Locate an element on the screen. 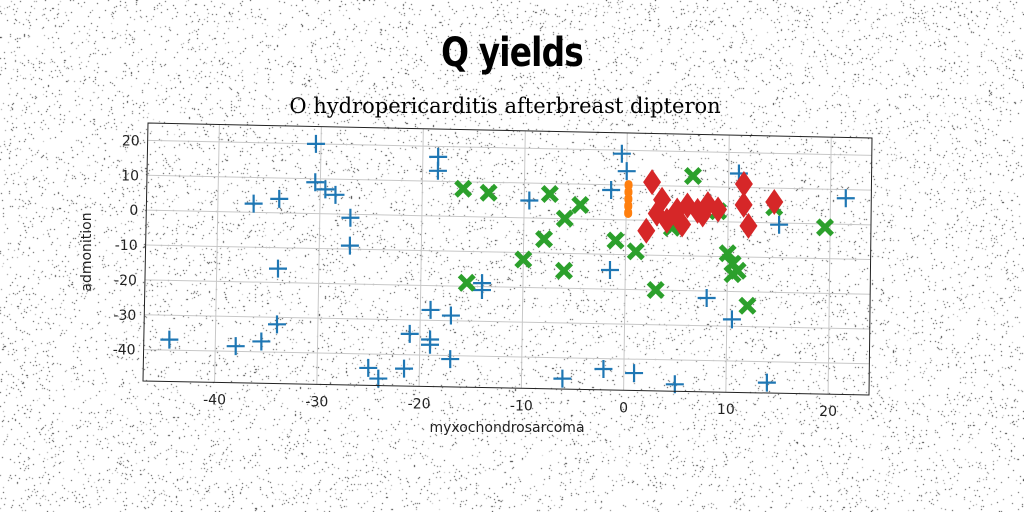 The width and height of the screenshot is (1024, 512). x-tick-label: 20 is located at coordinates (828, 412).